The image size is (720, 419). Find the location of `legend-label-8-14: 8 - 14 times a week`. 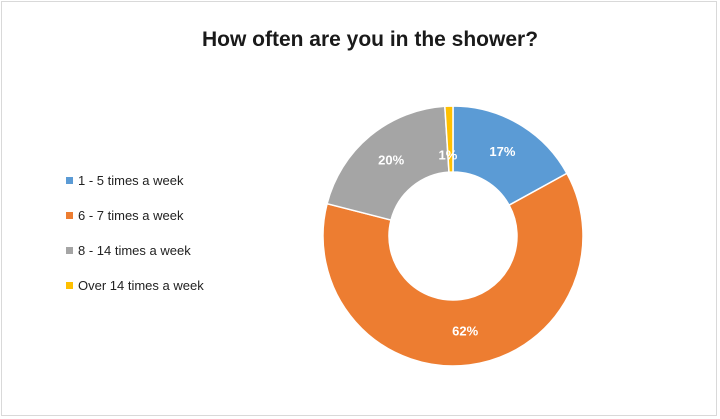

legend-label-8-14: 8 - 14 times a week is located at coordinates (134, 250).